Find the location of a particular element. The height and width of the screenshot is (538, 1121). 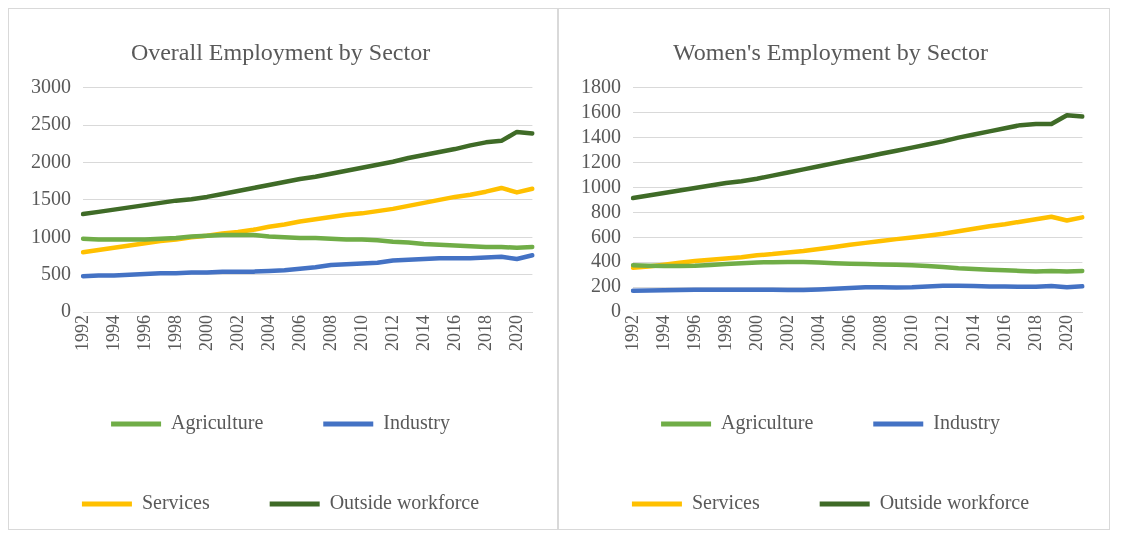

y-tick-label: 800 is located at coordinates (606, 210).